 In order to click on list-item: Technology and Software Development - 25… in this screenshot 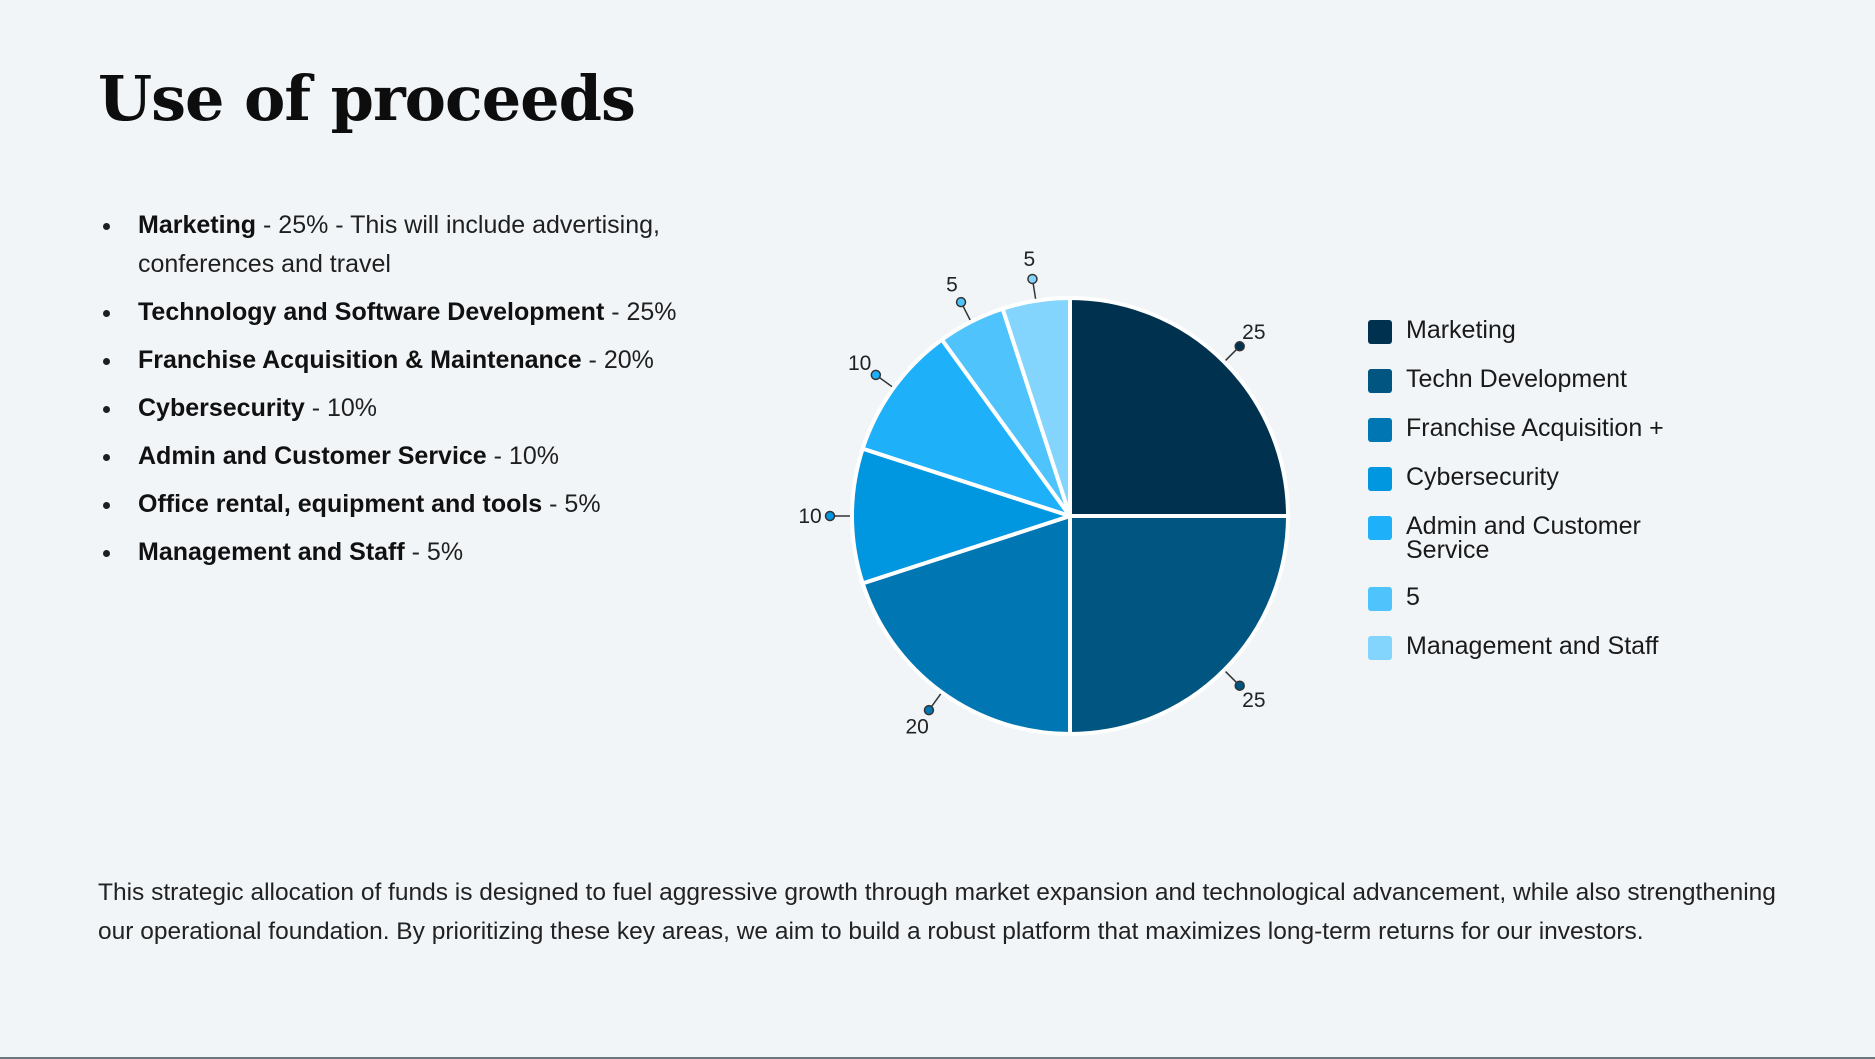, I will do `click(418, 312)`.